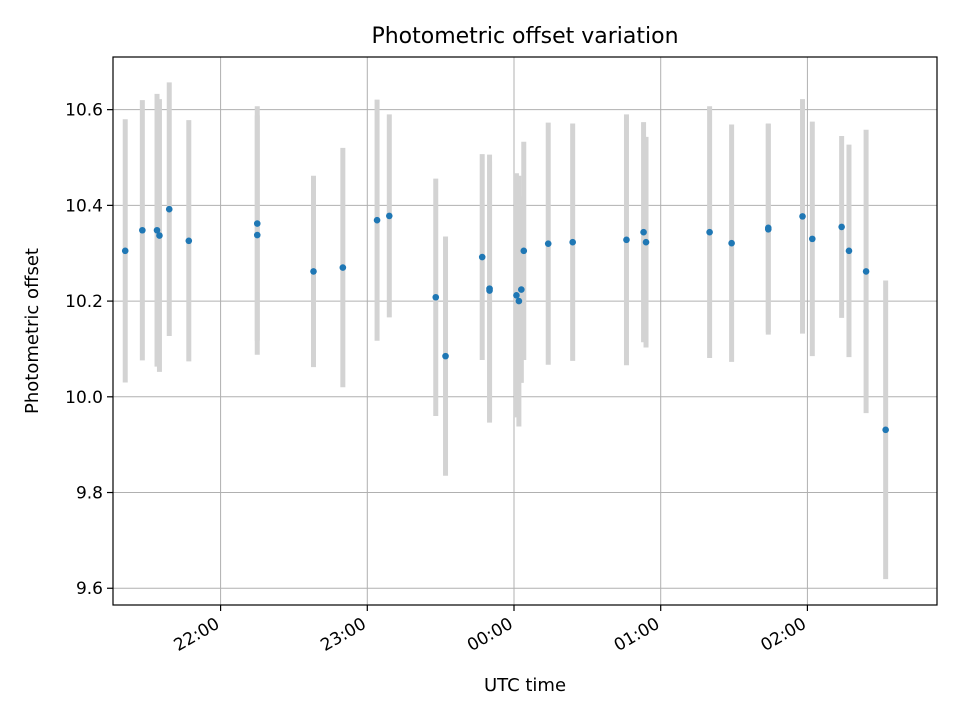 The image size is (960, 720). I want to click on y-tick-label: 9.6, so click(89, 589).